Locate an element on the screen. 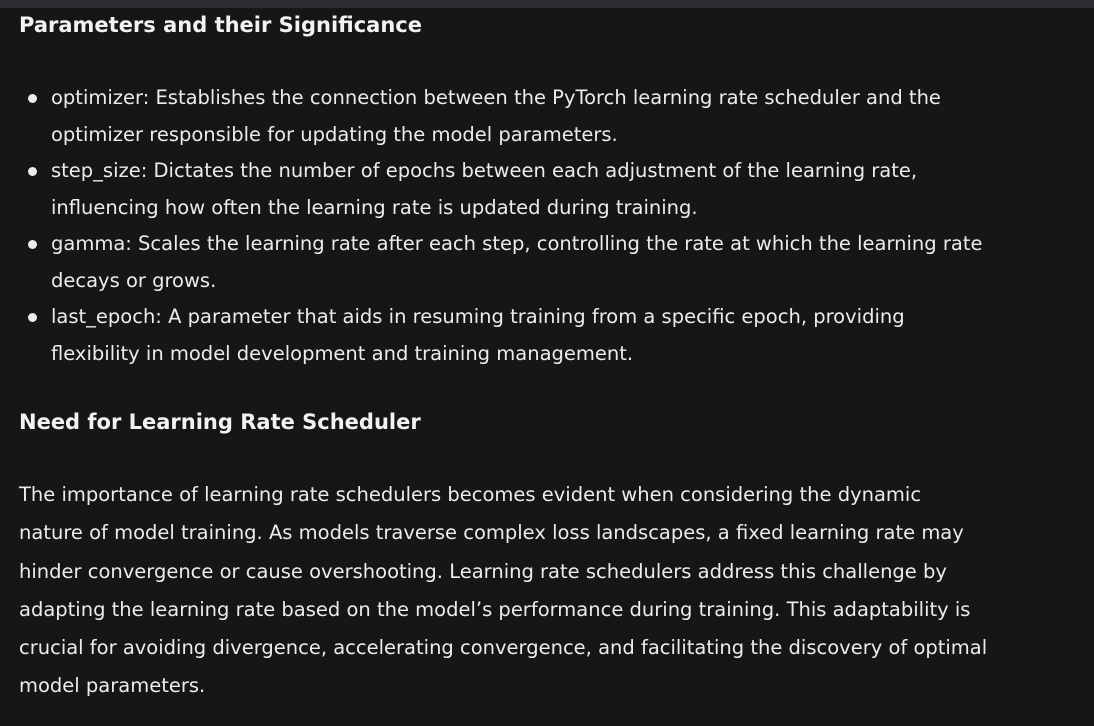  need-heading: Need for Learning Rate Scheduler is located at coordinates (220, 422).